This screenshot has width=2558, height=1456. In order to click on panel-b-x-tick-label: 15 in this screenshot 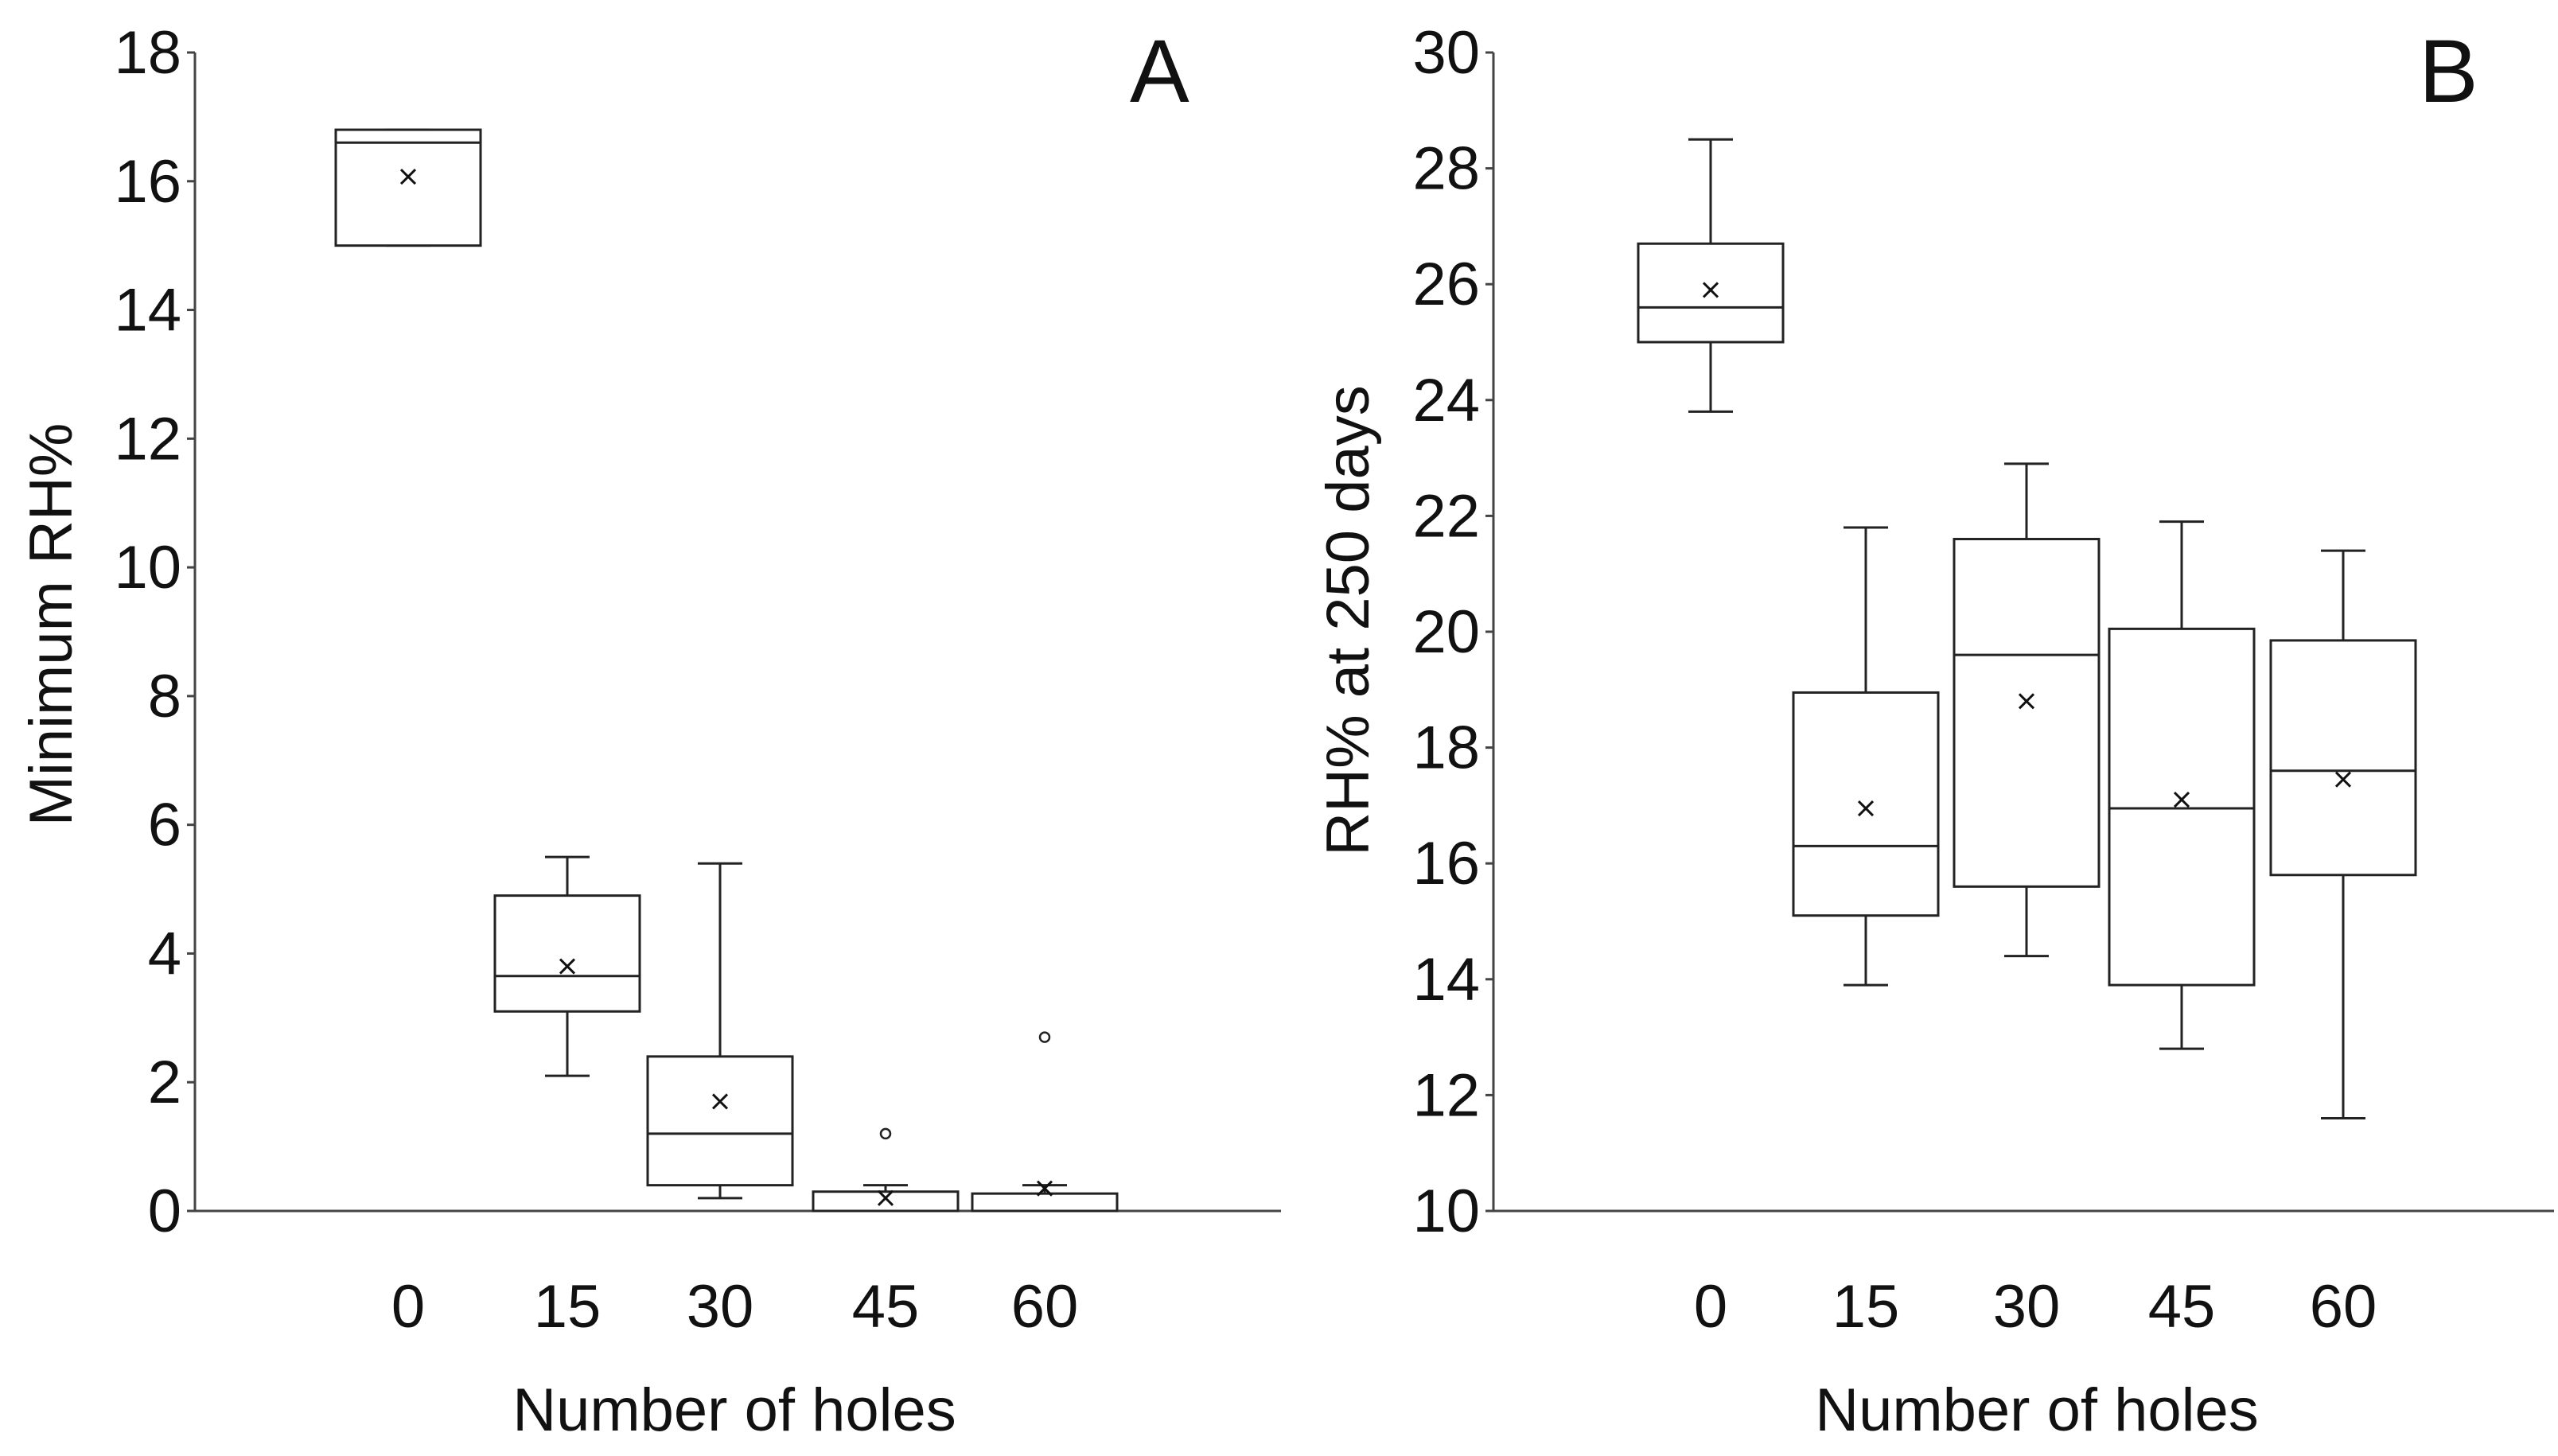, I will do `click(1866, 1307)`.